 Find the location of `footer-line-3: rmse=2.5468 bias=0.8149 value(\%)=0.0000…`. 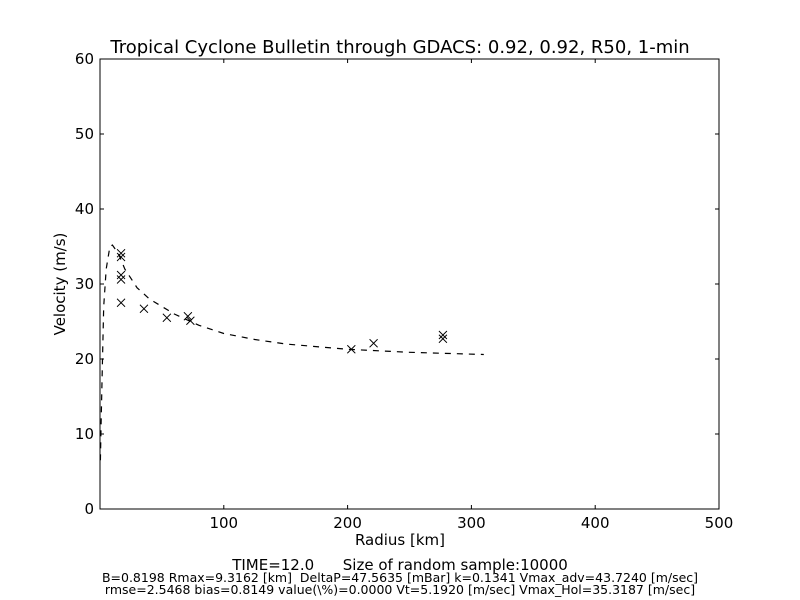

footer-line-3: rmse=2.5468 bias=0.8149 value(\%)=0.0000… is located at coordinates (400, 589).